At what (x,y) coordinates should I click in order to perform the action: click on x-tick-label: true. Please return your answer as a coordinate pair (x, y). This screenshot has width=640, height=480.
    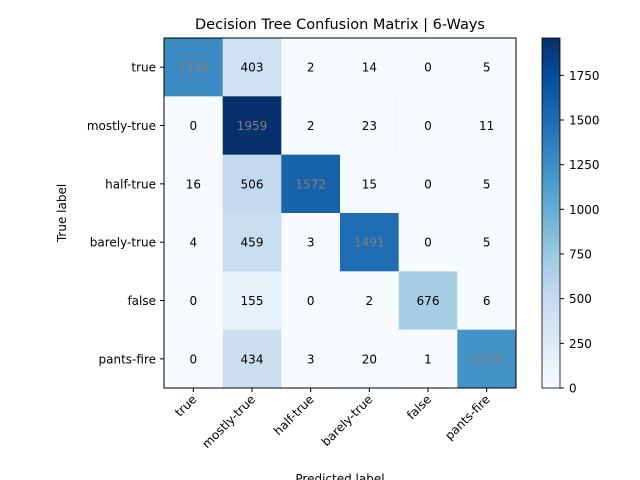
    Looking at the image, I should click on (185, 405).